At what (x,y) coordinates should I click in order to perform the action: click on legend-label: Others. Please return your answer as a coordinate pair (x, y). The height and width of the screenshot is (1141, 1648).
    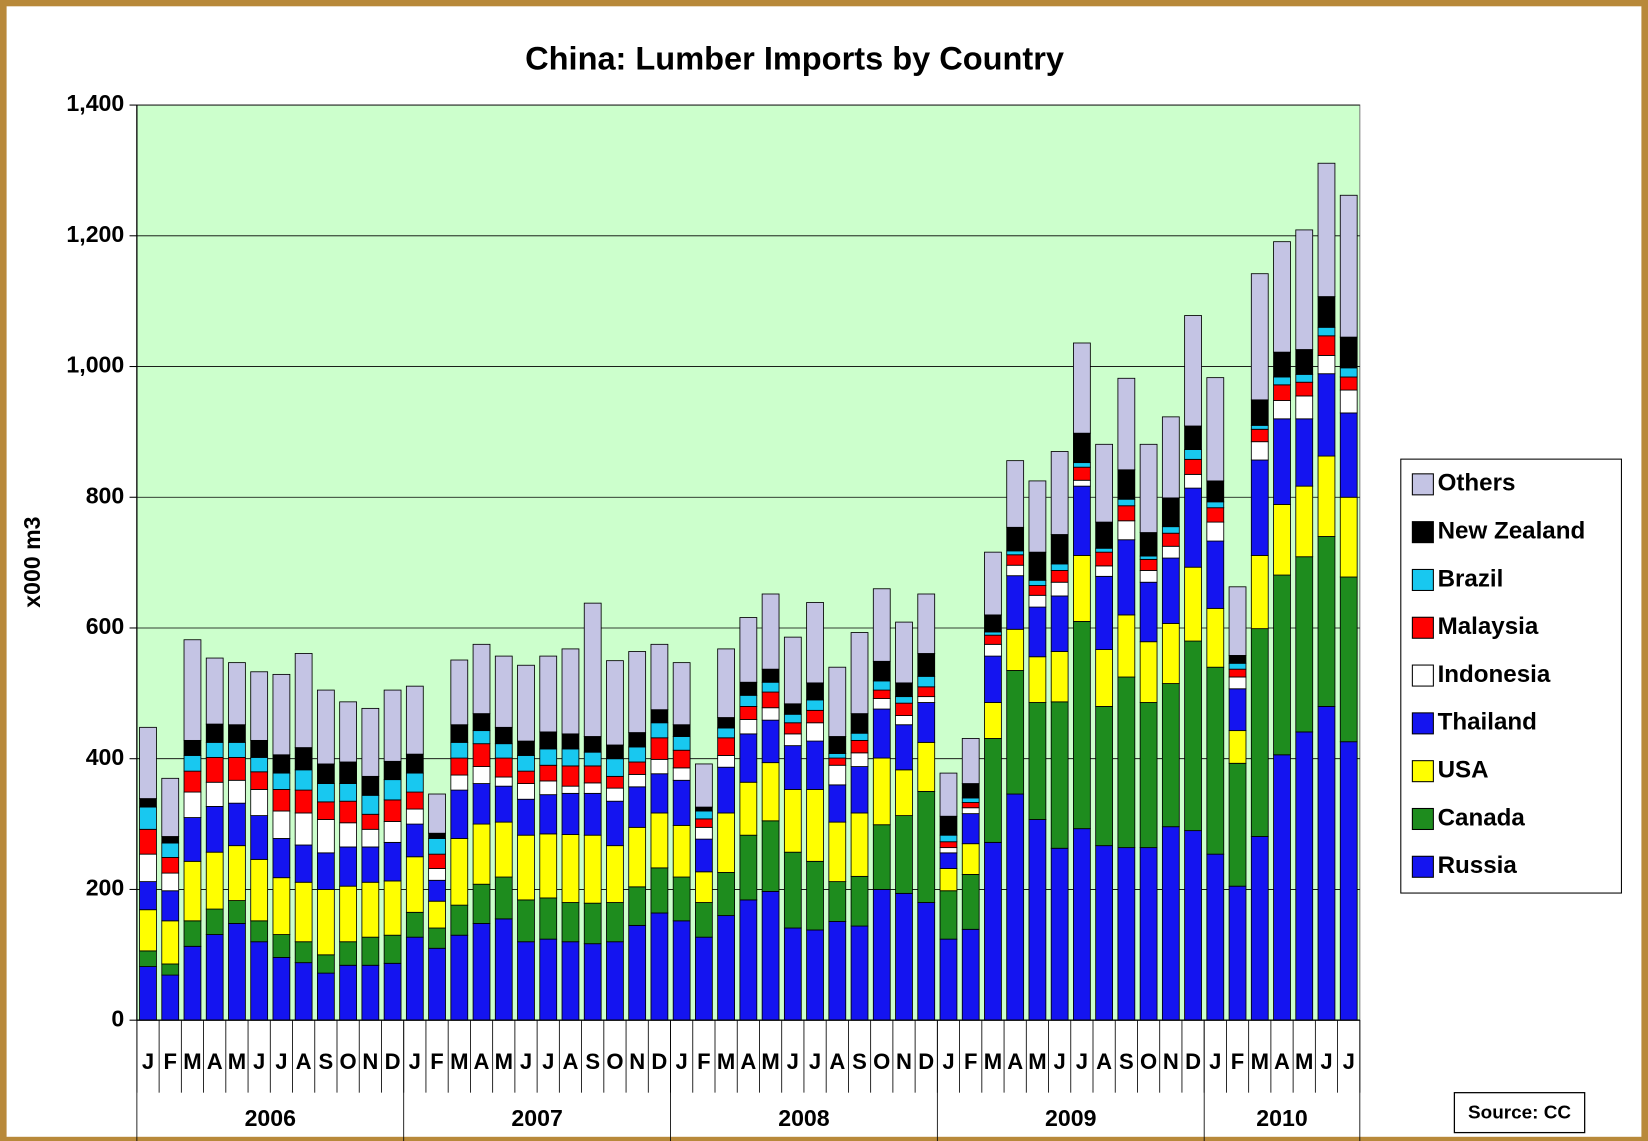
    Looking at the image, I should click on (1477, 483).